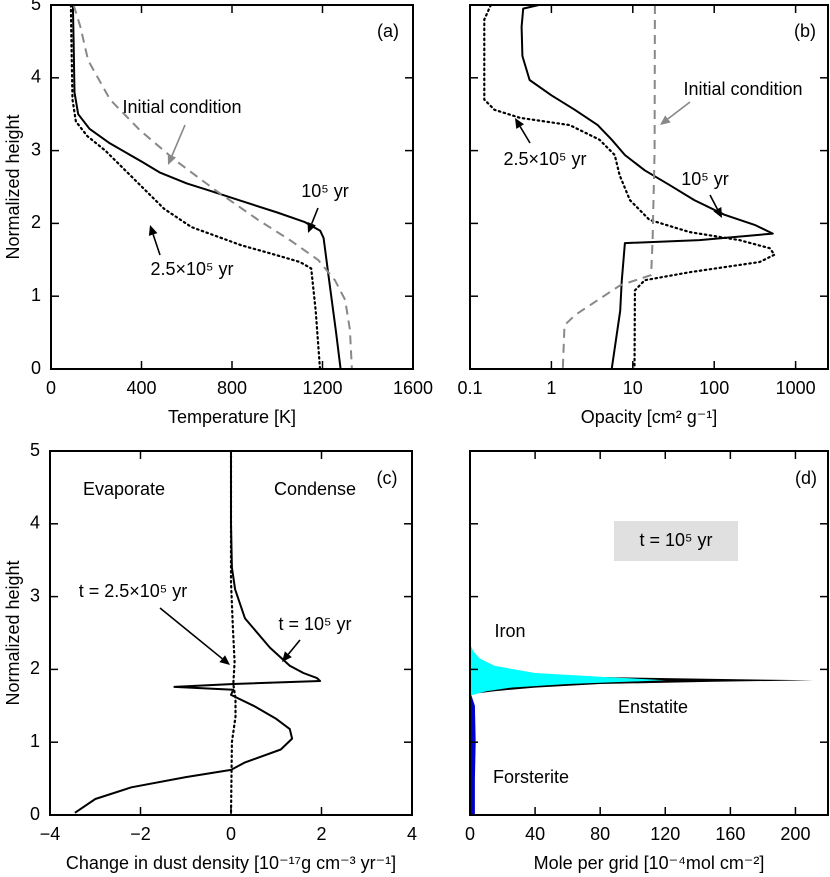  Describe the element at coordinates (649, 417) in the screenshot. I see `x-axis-label: Opacity [cm² g⁻¹]` at that location.